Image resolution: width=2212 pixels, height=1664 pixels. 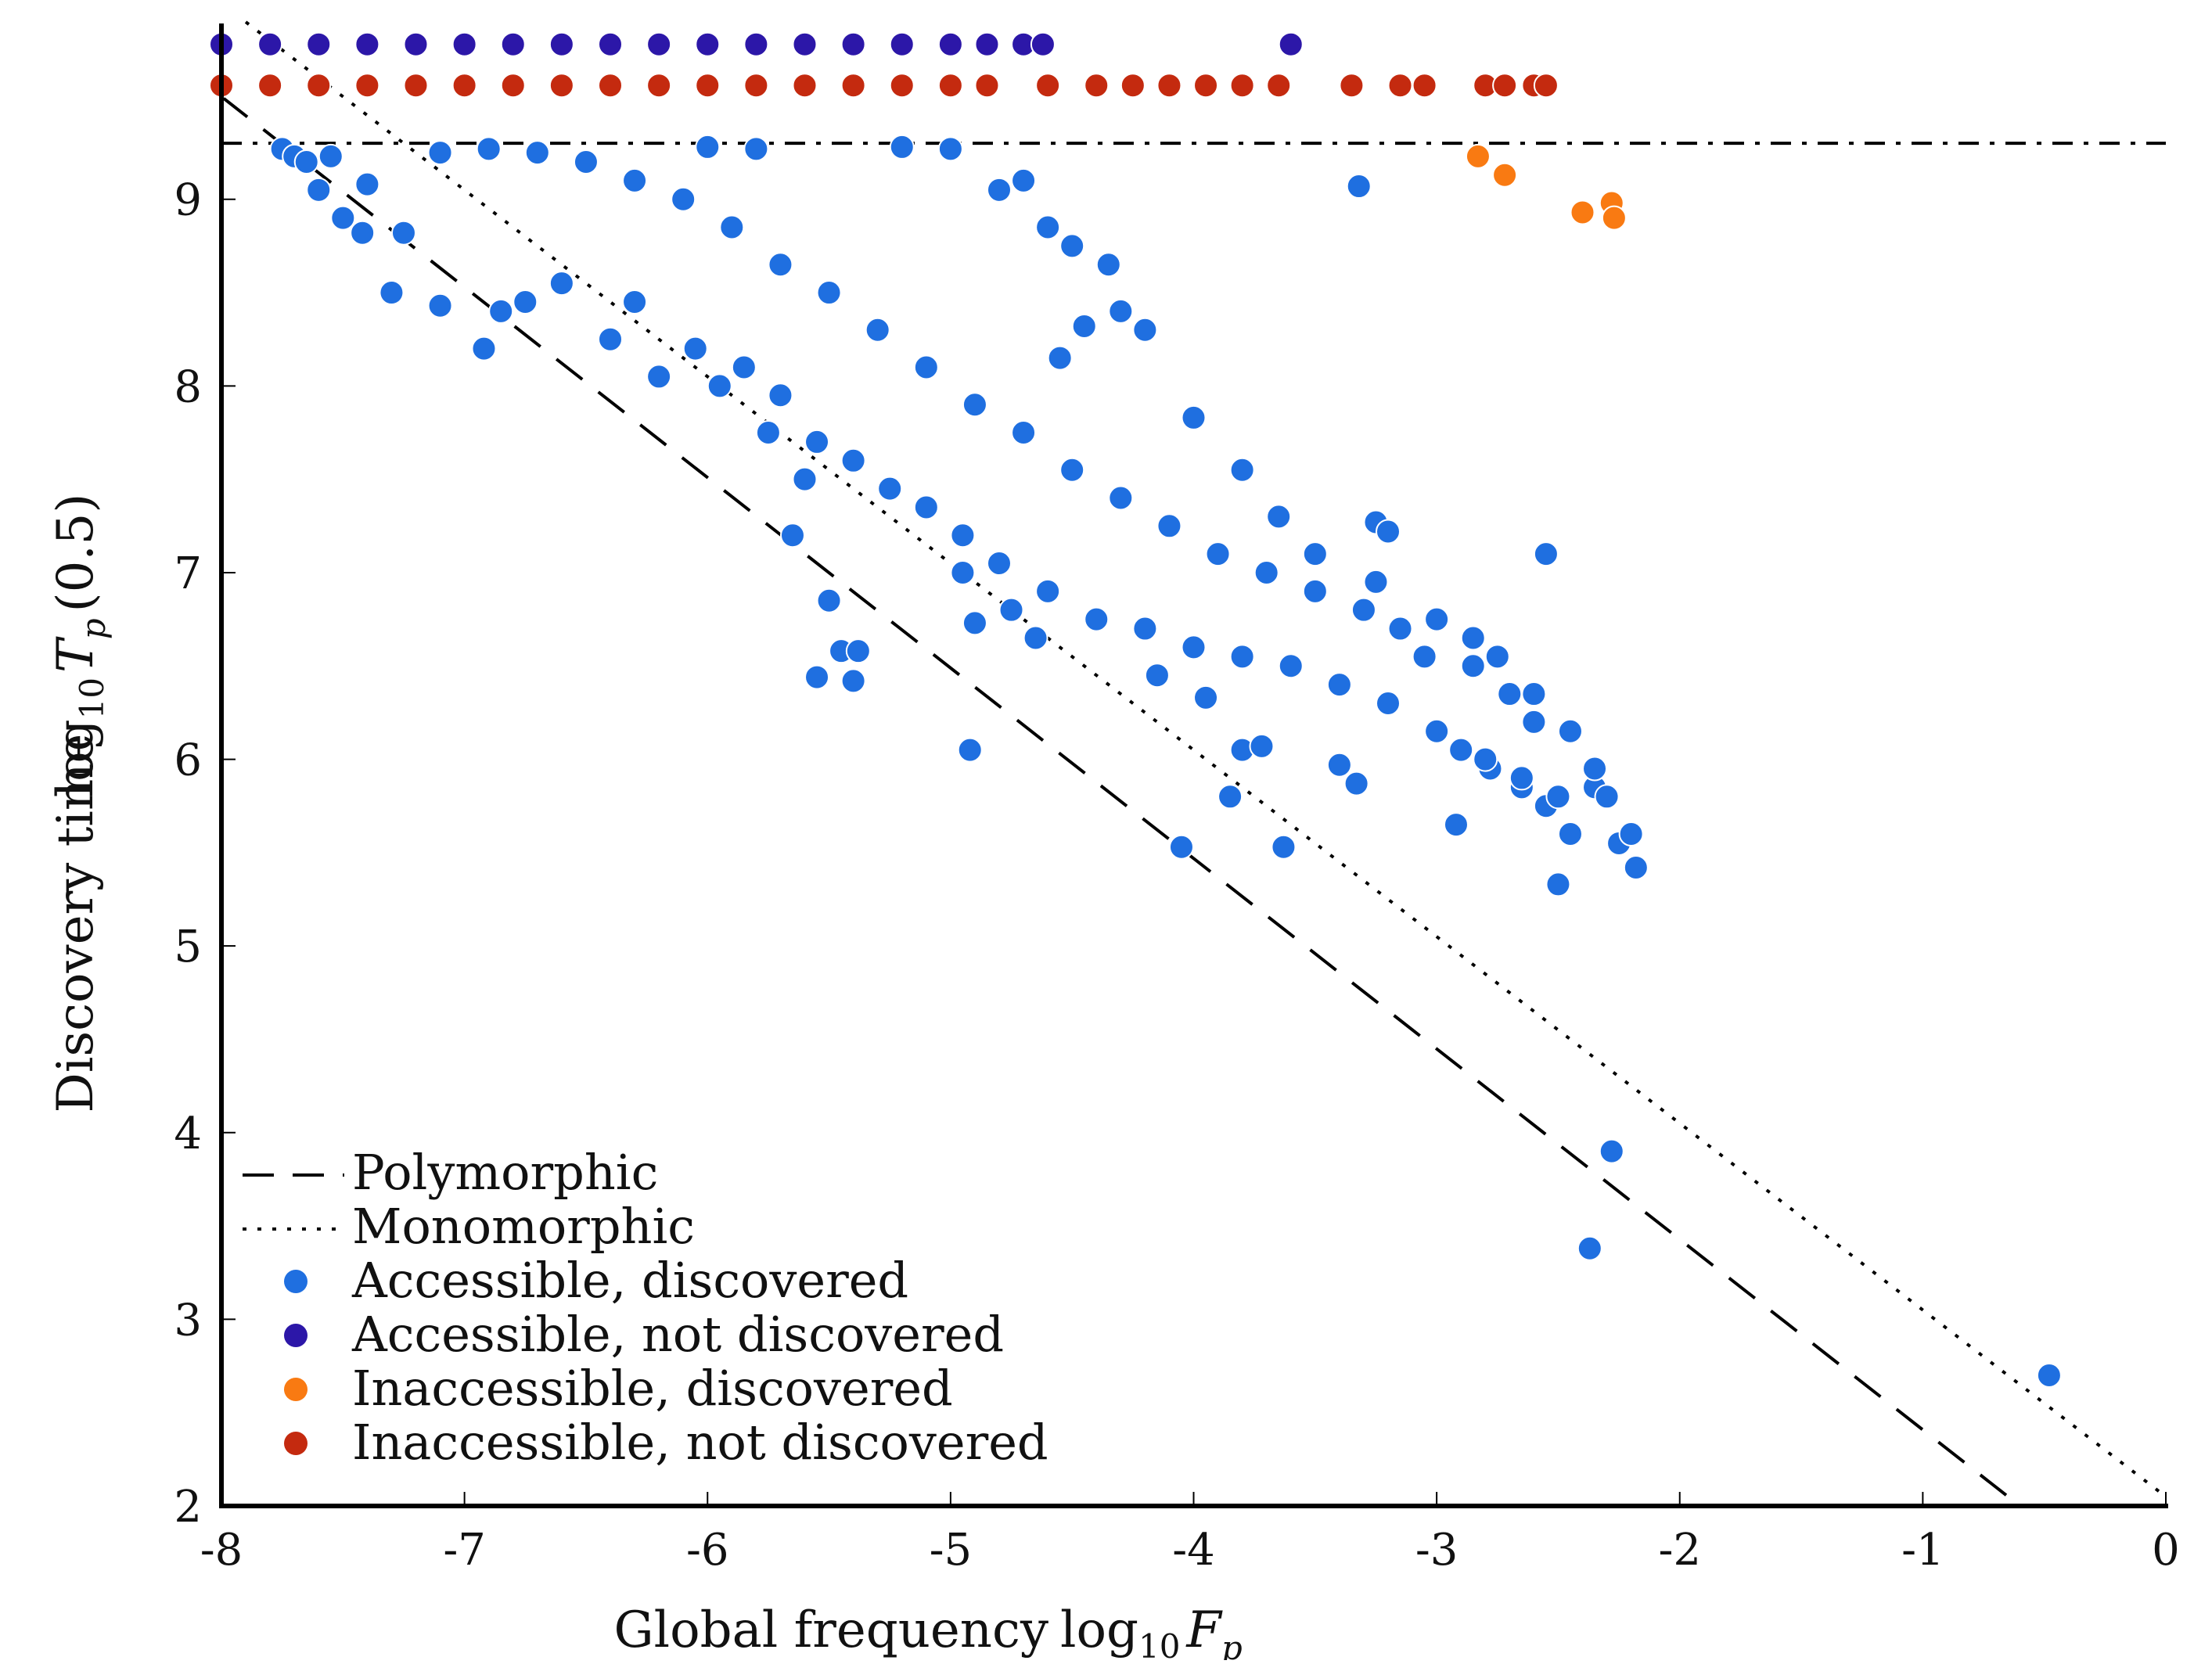 What do you see at coordinates (700, 1442) in the screenshot?
I see `legend-label: Inaccessible, not discovered` at bounding box center [700, 1442].